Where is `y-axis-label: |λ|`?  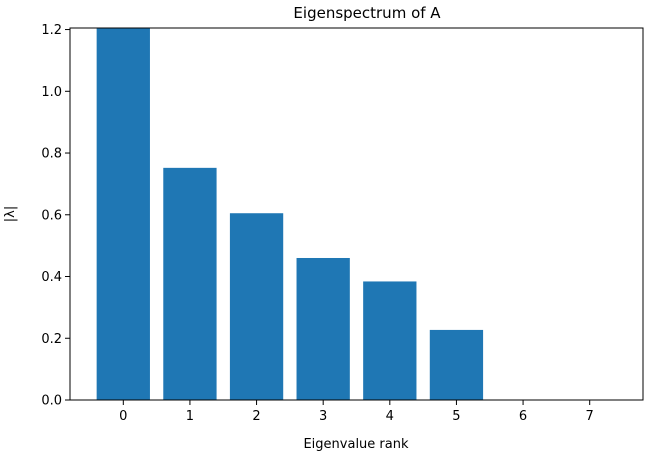 y-axis-label: |λ| is located at coordinates (10, 214).